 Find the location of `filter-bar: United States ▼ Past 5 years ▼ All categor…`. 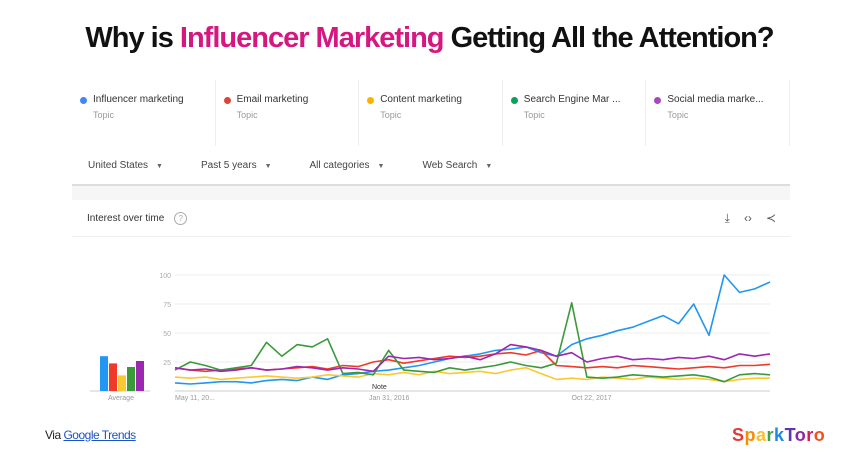

filter-bar: United States ▼ Past 5 years ▼ All categor… is located at coordinates (431, 166).